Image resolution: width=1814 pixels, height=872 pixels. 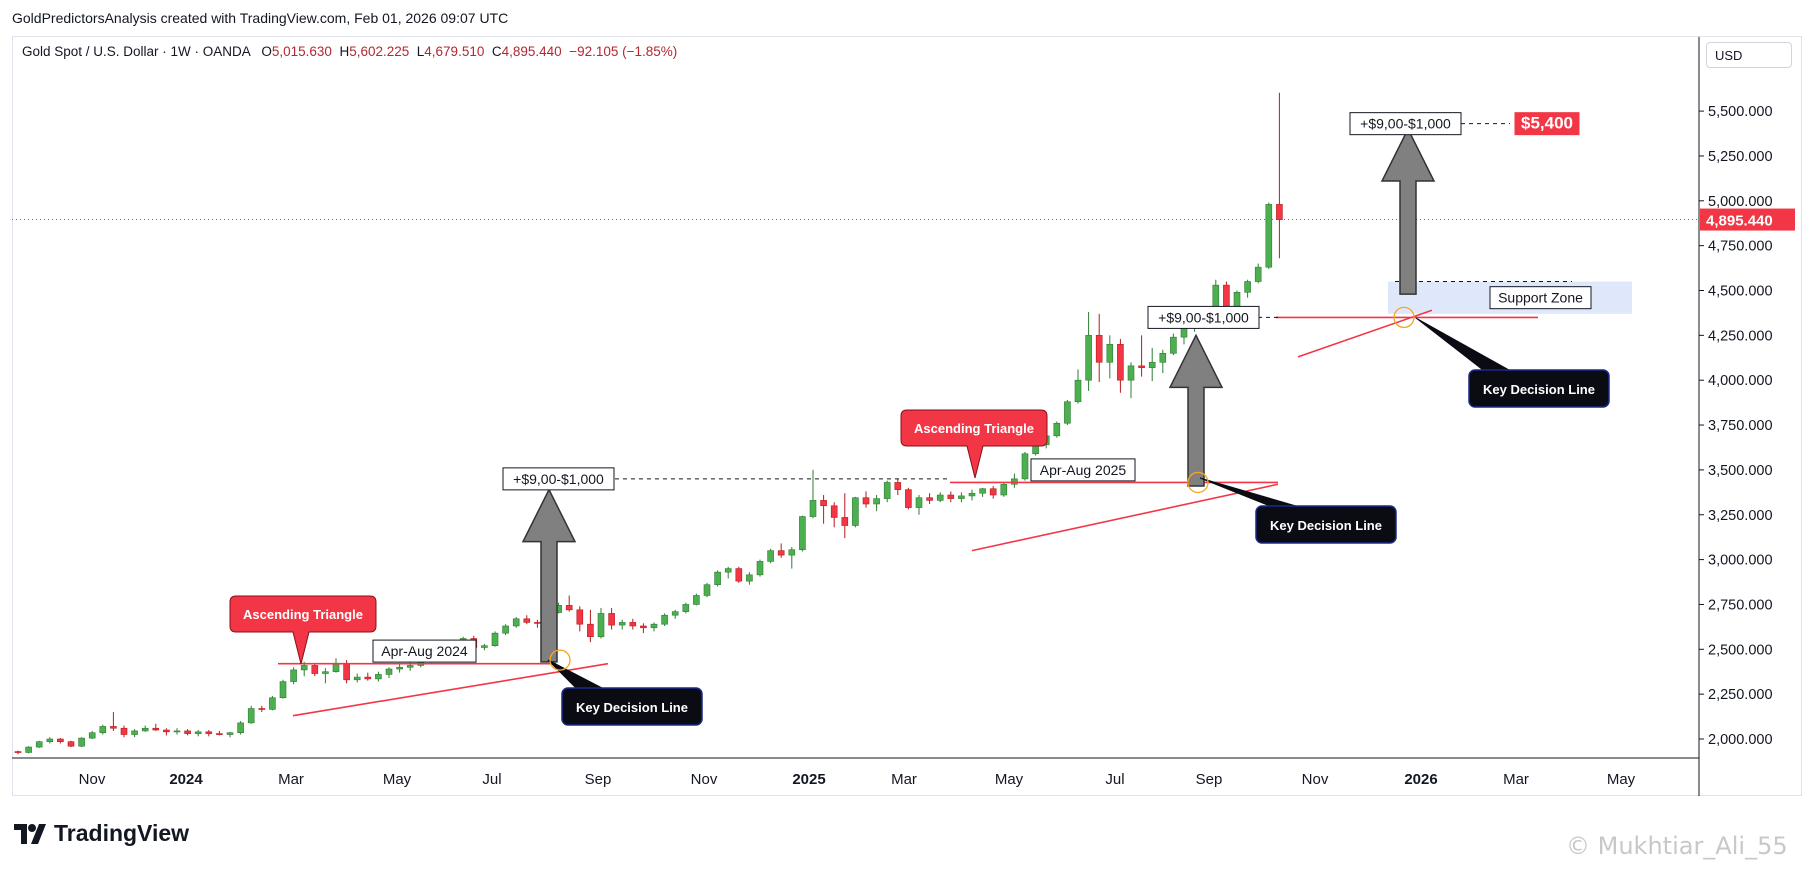 What do you see at coordinates (1749, 55) in the screenshot?
I see `currency-button: USD` at bounding box center [1749, 55].